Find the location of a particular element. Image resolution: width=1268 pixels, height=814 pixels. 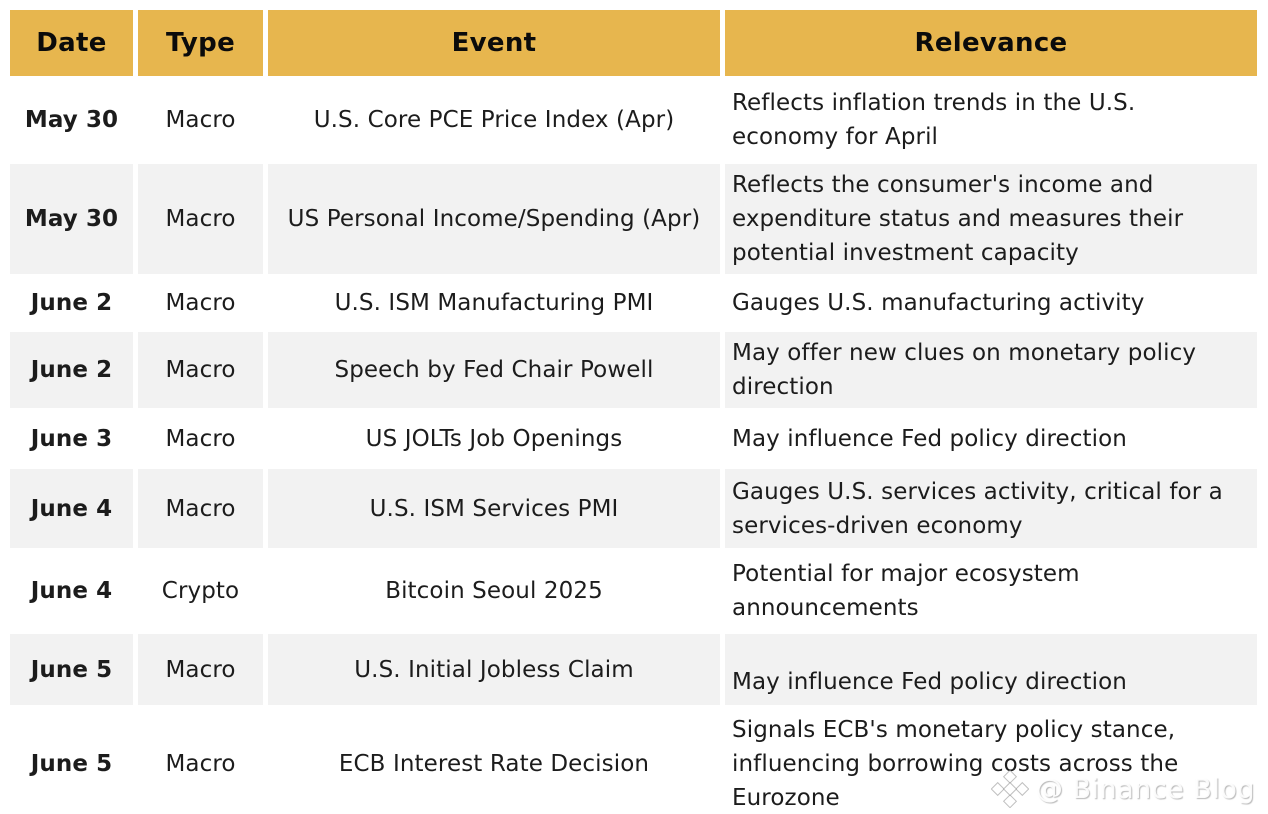

relevance-cell: Gauges U.S. manufacturing activity is located at coordinates (991, 303).